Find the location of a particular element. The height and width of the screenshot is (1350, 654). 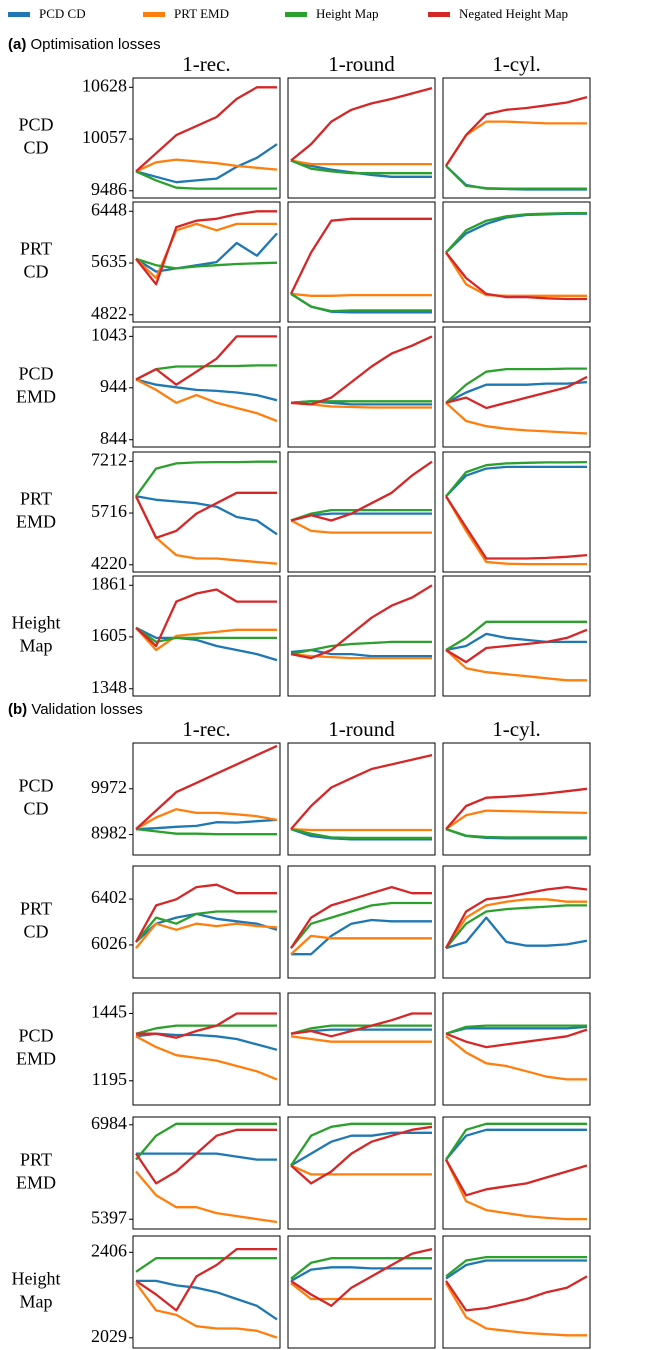

section-label: (b) is located at coordinates (17, 709).